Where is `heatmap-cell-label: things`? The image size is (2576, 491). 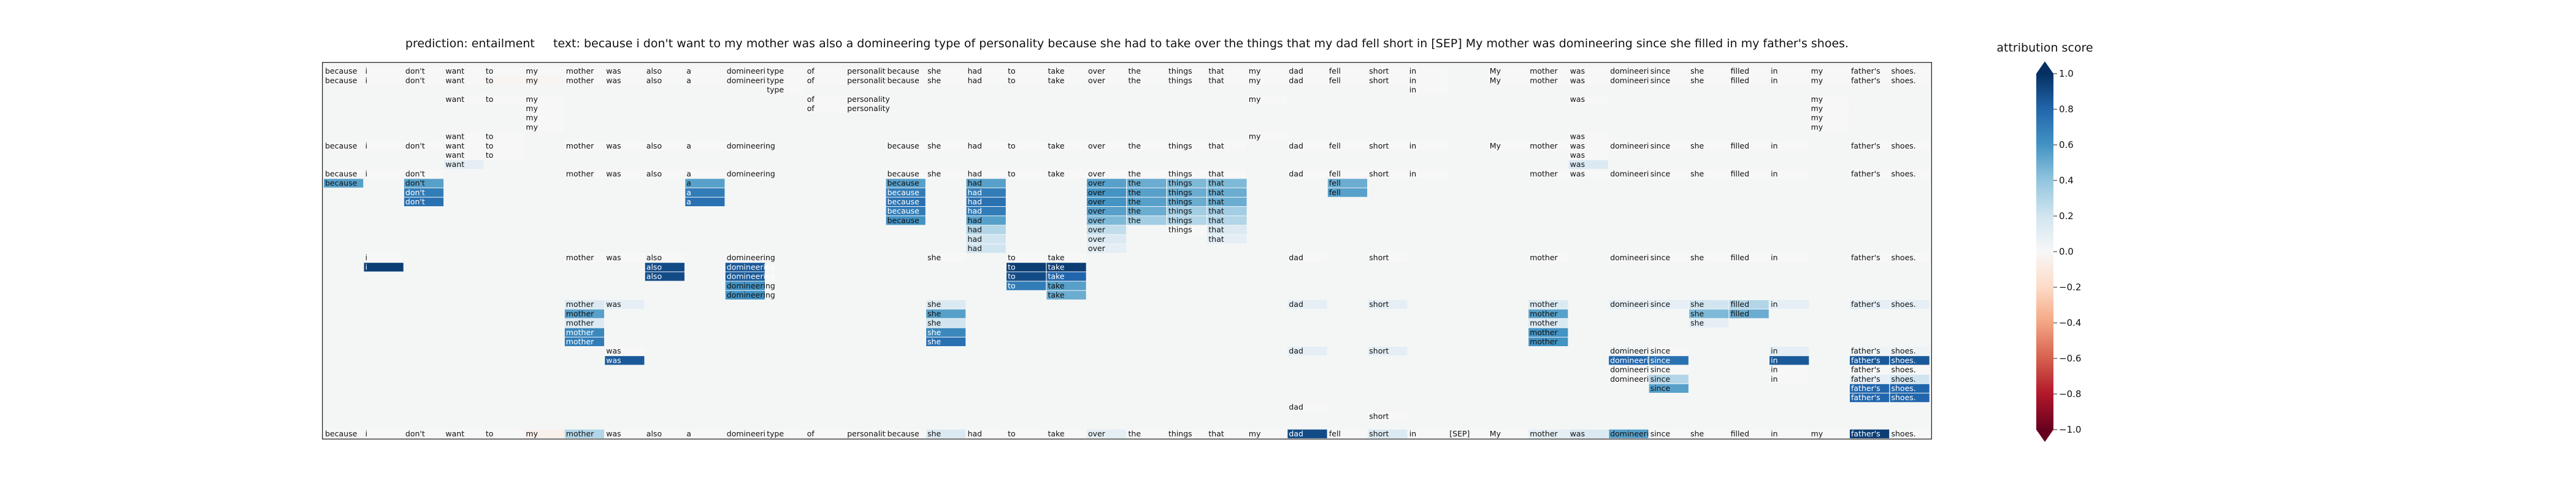 heatmap-cell-label: things is located at coordinates (1180, 210).